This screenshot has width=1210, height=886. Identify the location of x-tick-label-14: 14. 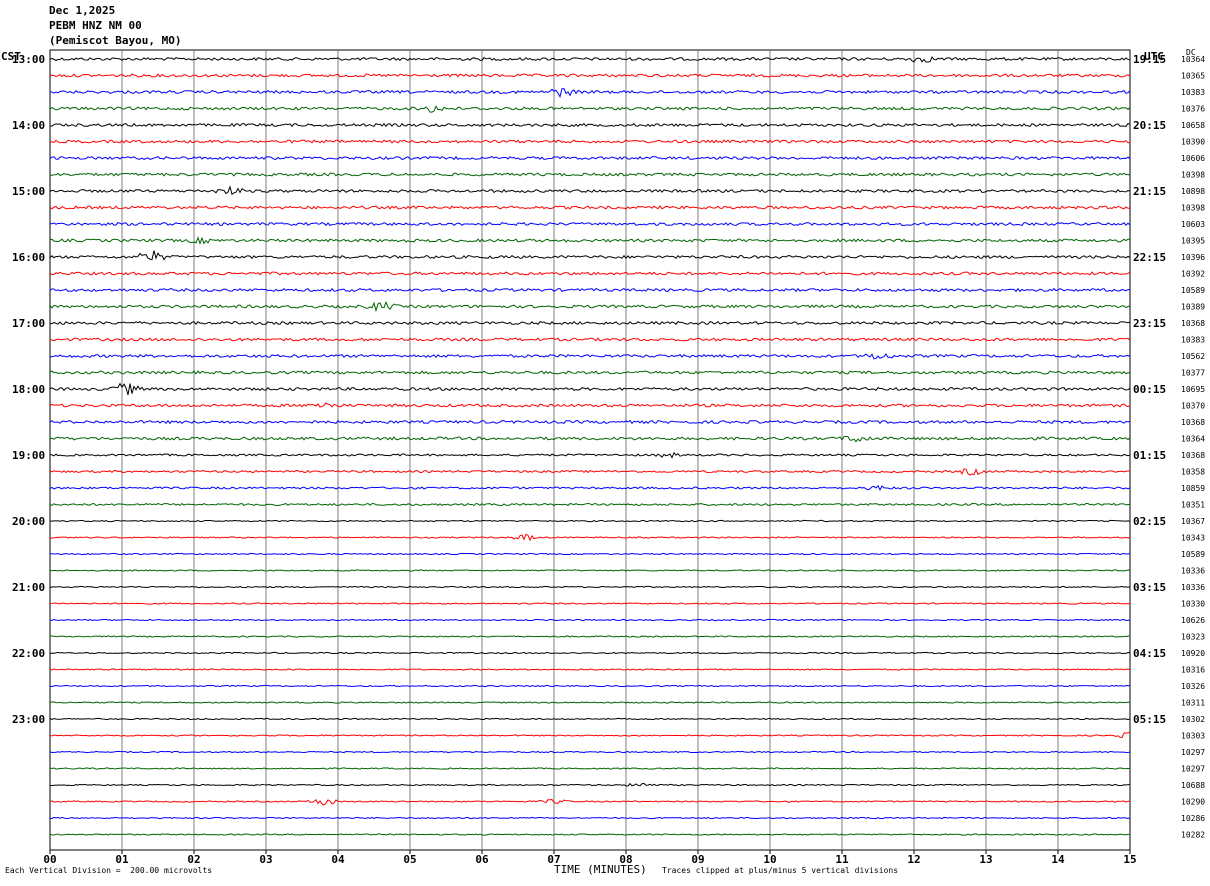
(1058, 859).